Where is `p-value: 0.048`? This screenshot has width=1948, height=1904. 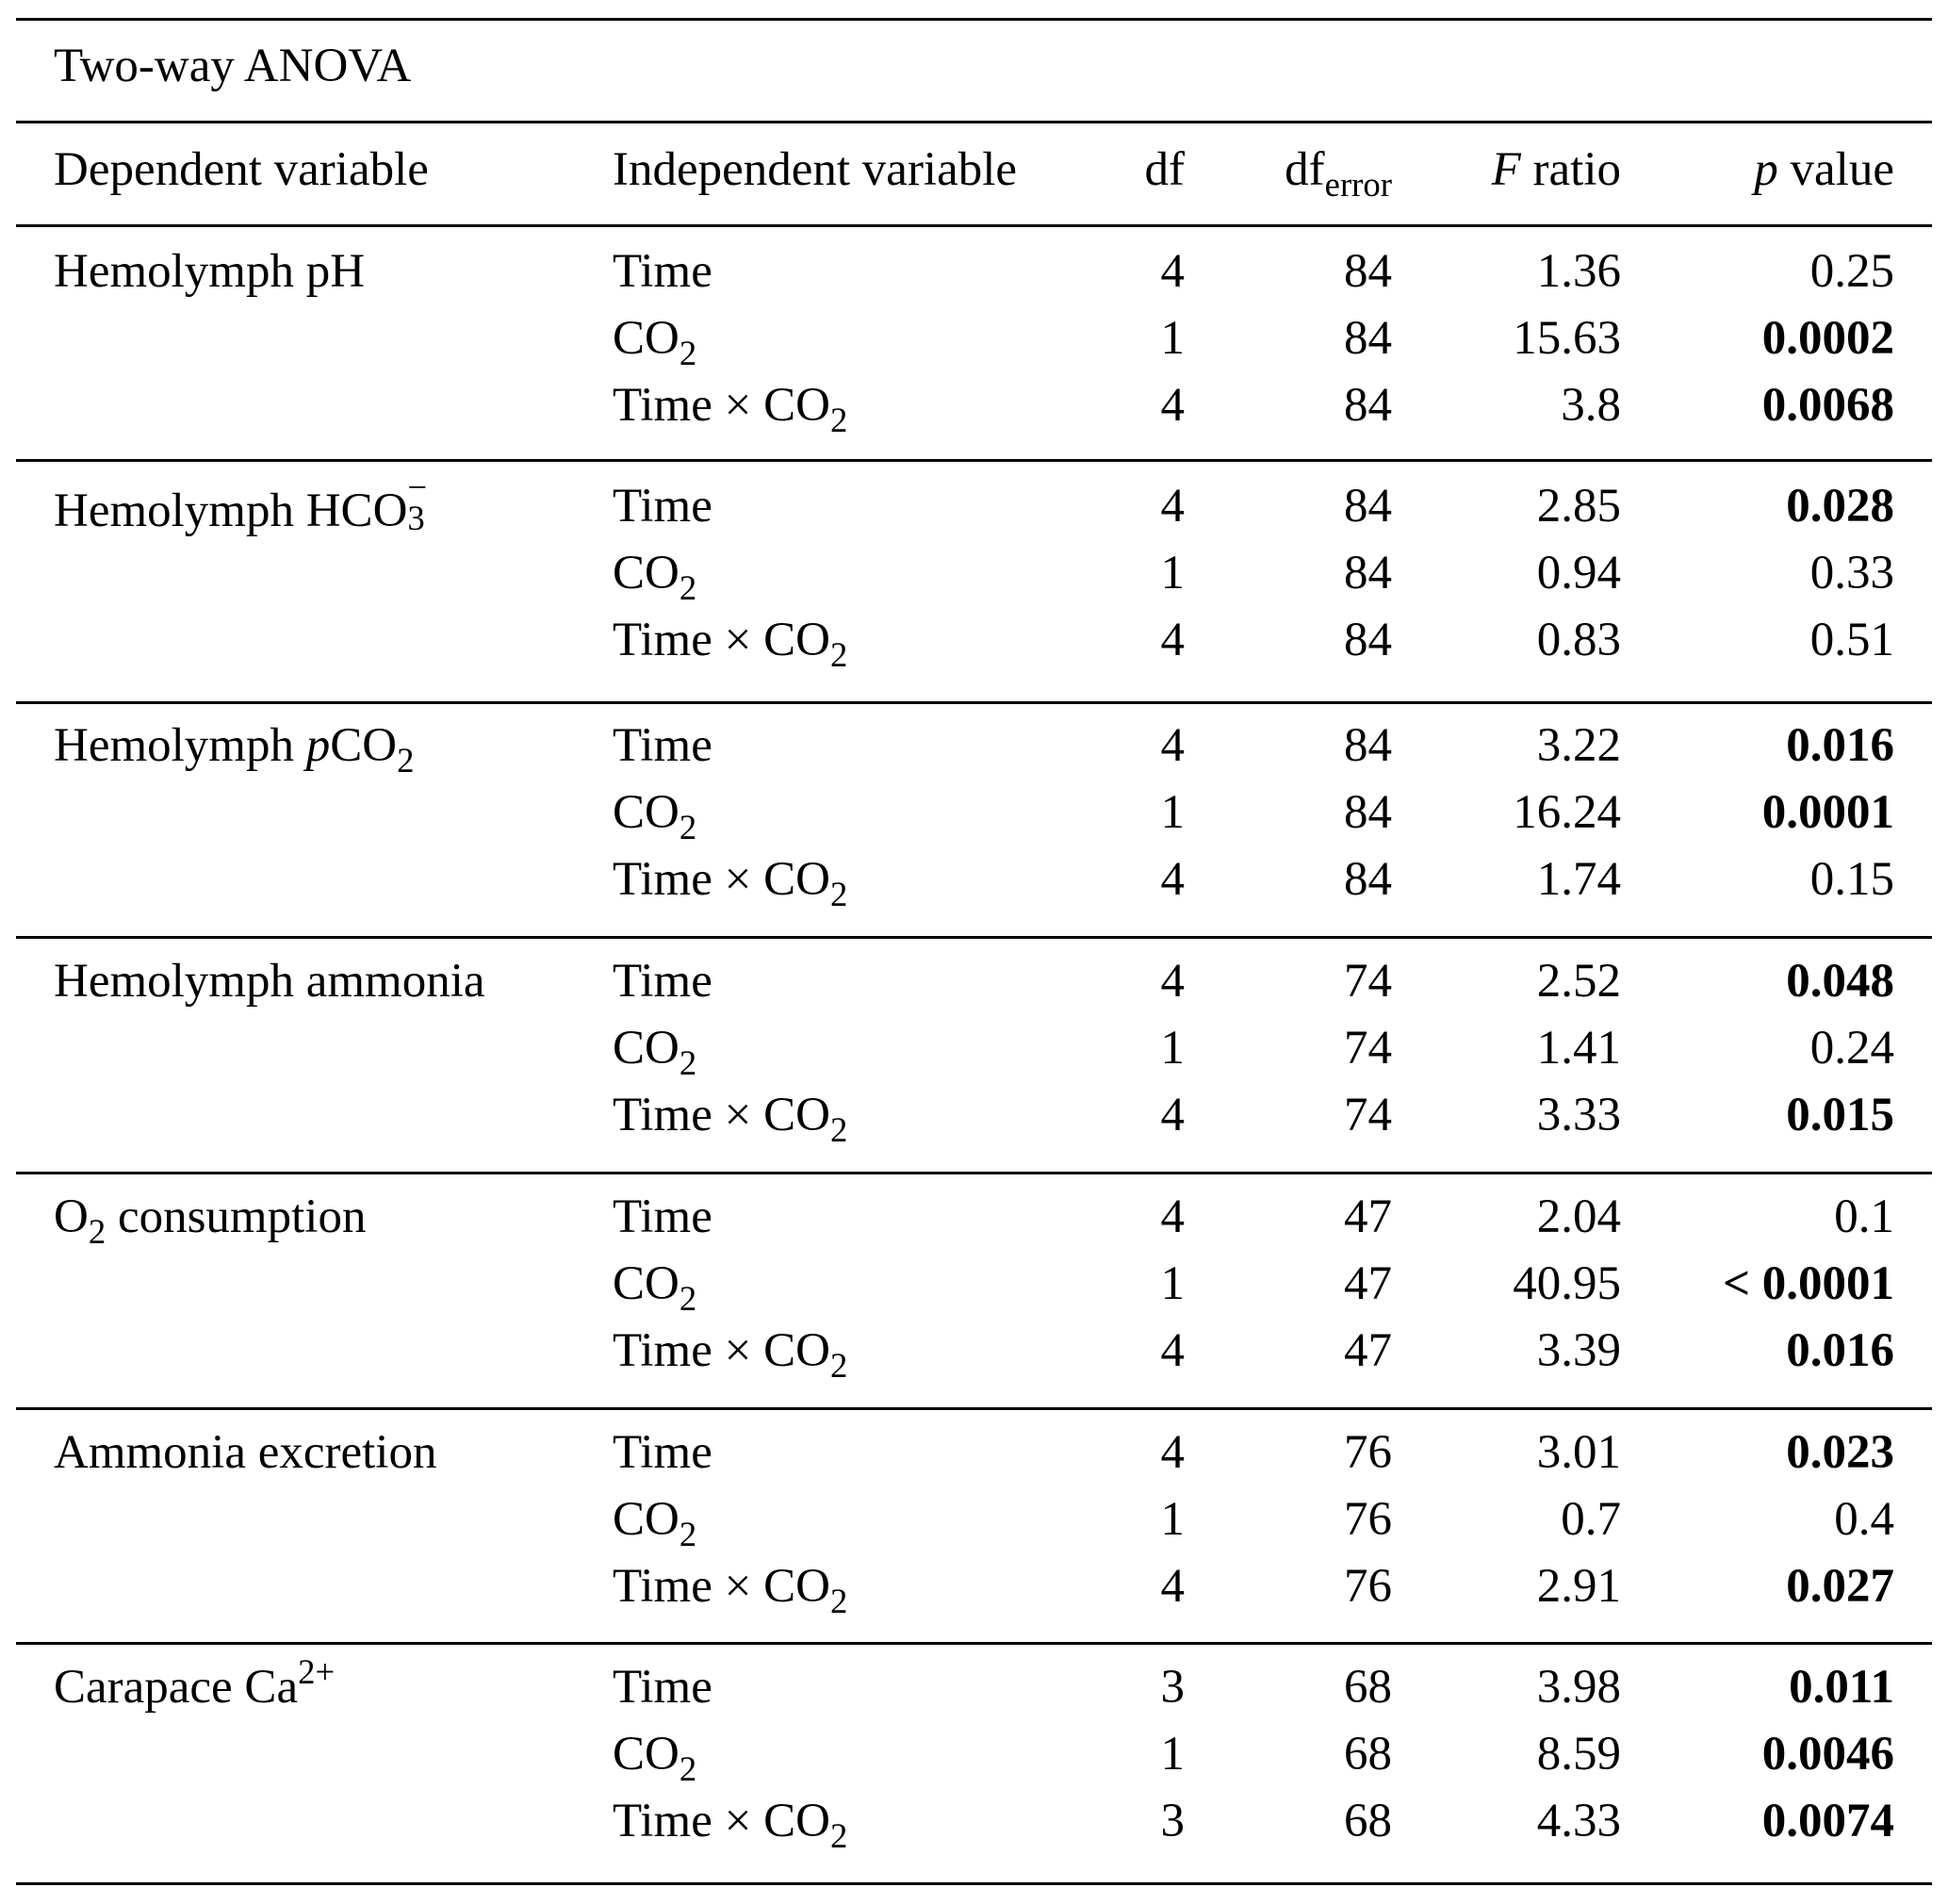 p-value: 0.048 is located at coordinates (1840, 981).